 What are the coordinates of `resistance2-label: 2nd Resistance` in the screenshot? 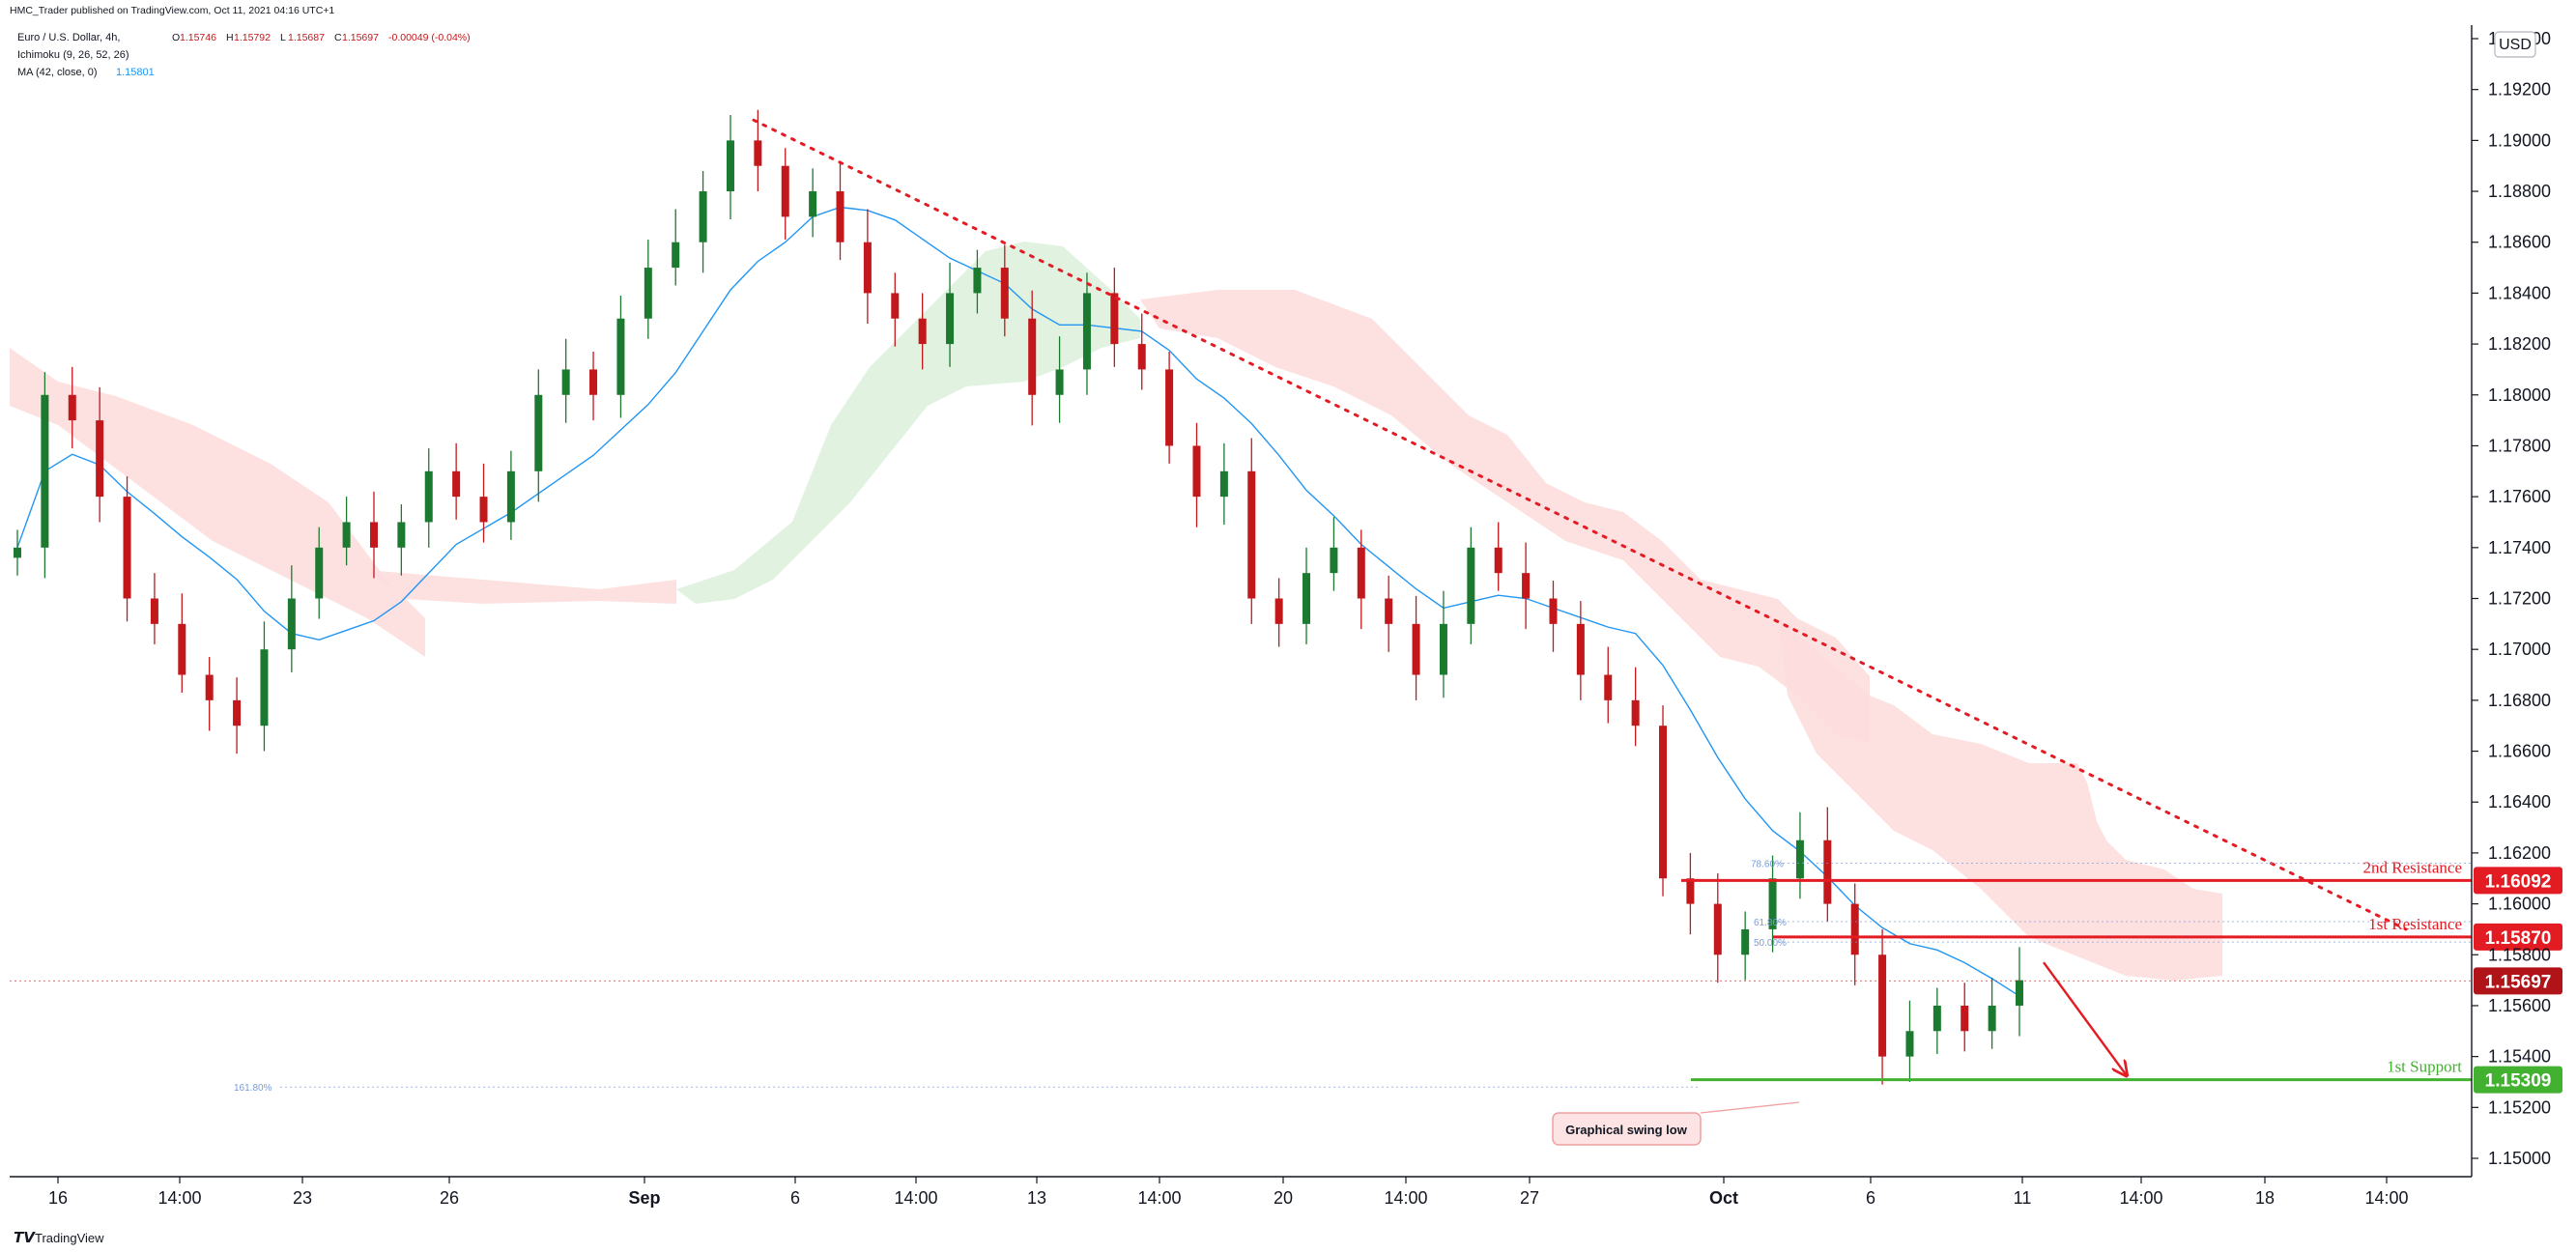 It's located at (2413, 867).